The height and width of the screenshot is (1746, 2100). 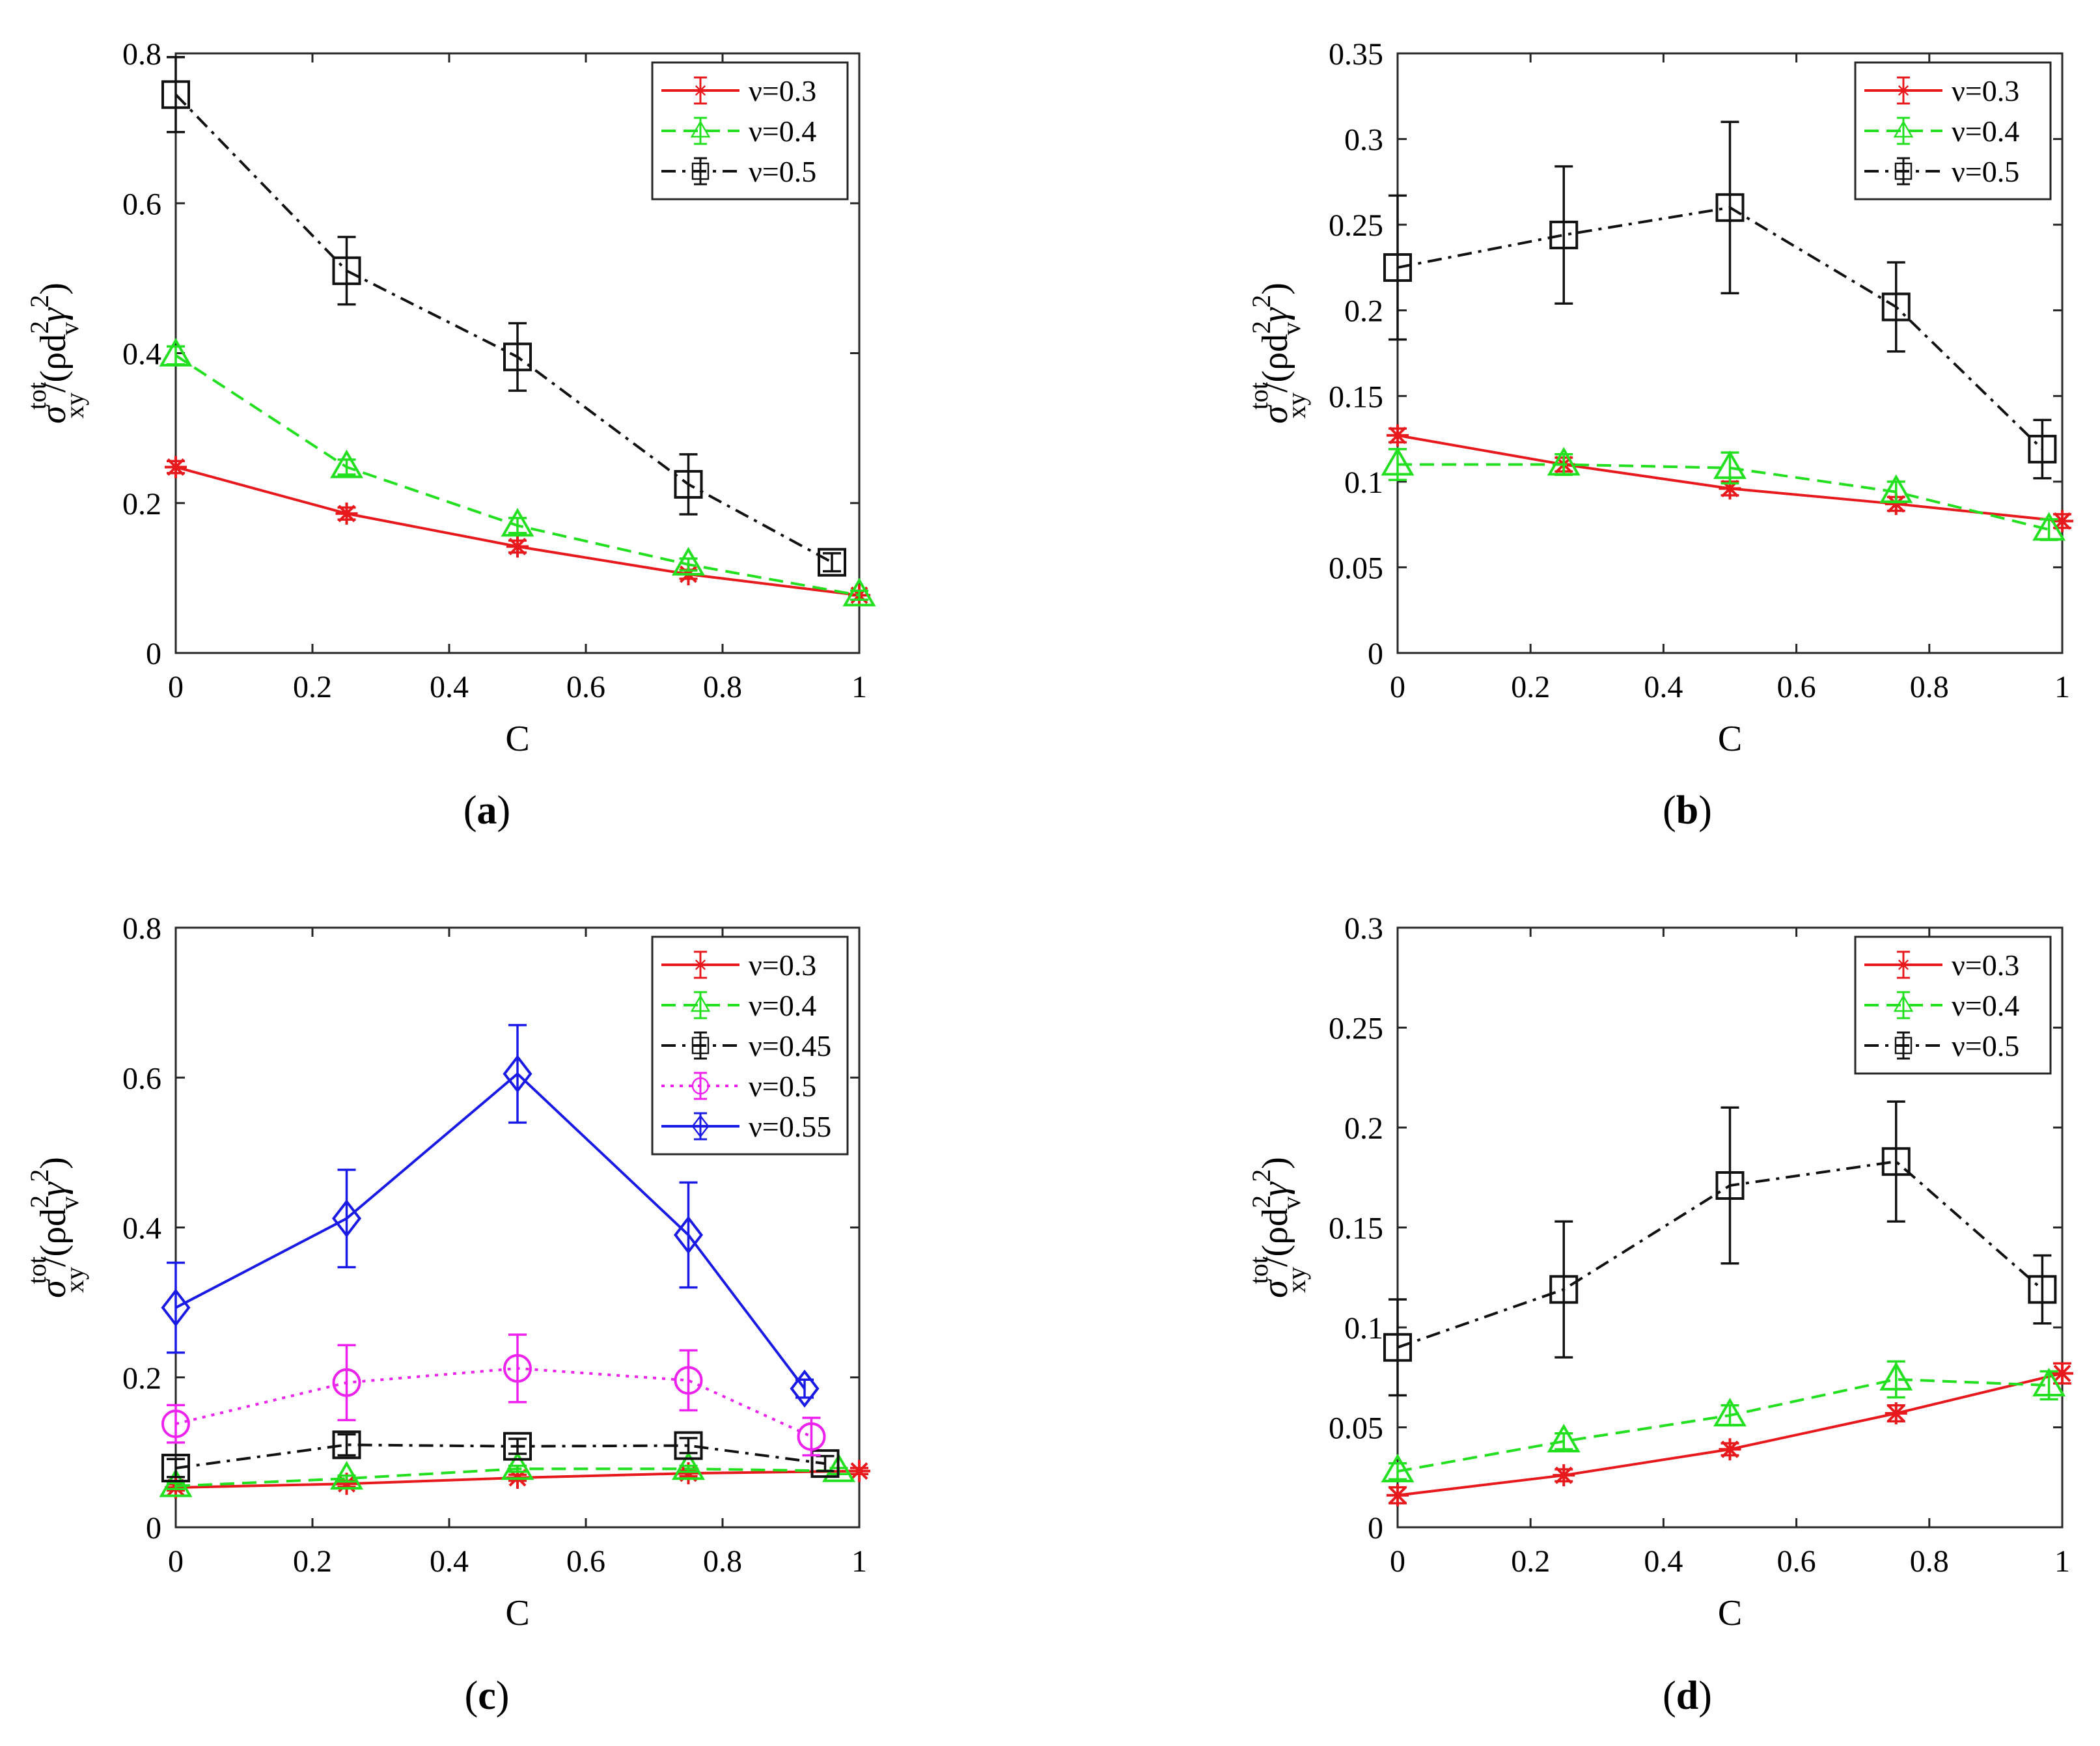 I want to click on y-tick-label: 0.1, so click(x=1363, y=482).